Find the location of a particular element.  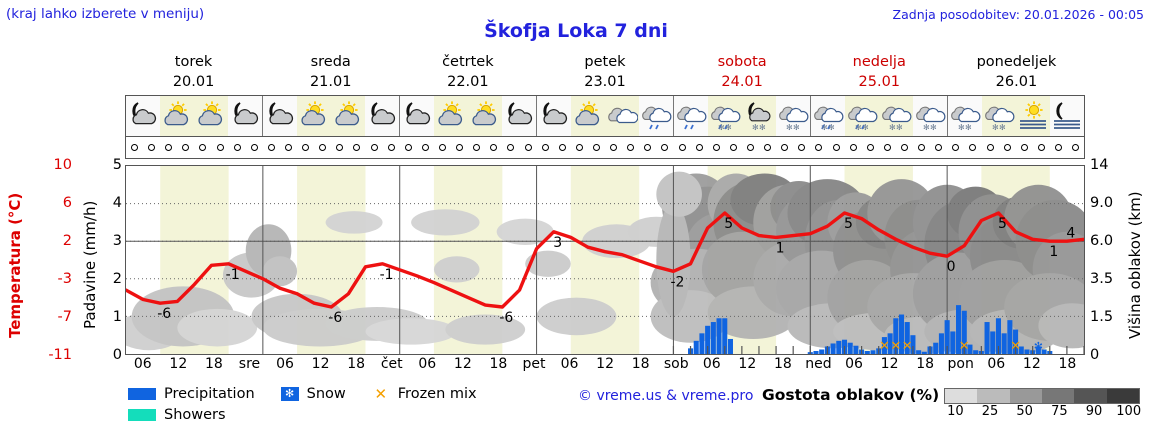

time-tick: čet is located at coordinates (391, 364).